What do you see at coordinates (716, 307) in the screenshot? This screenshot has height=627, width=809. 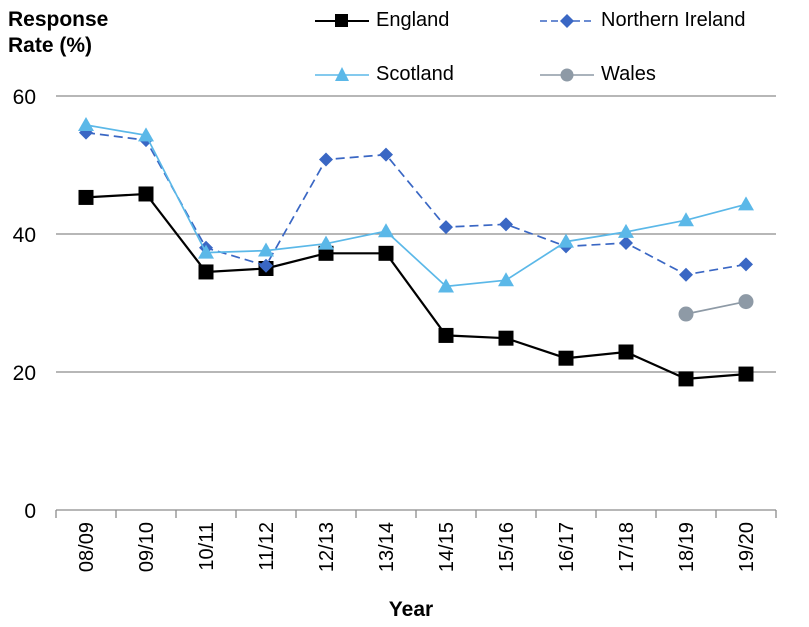 I see `series-line-wales` at bounding box center [716, 307].